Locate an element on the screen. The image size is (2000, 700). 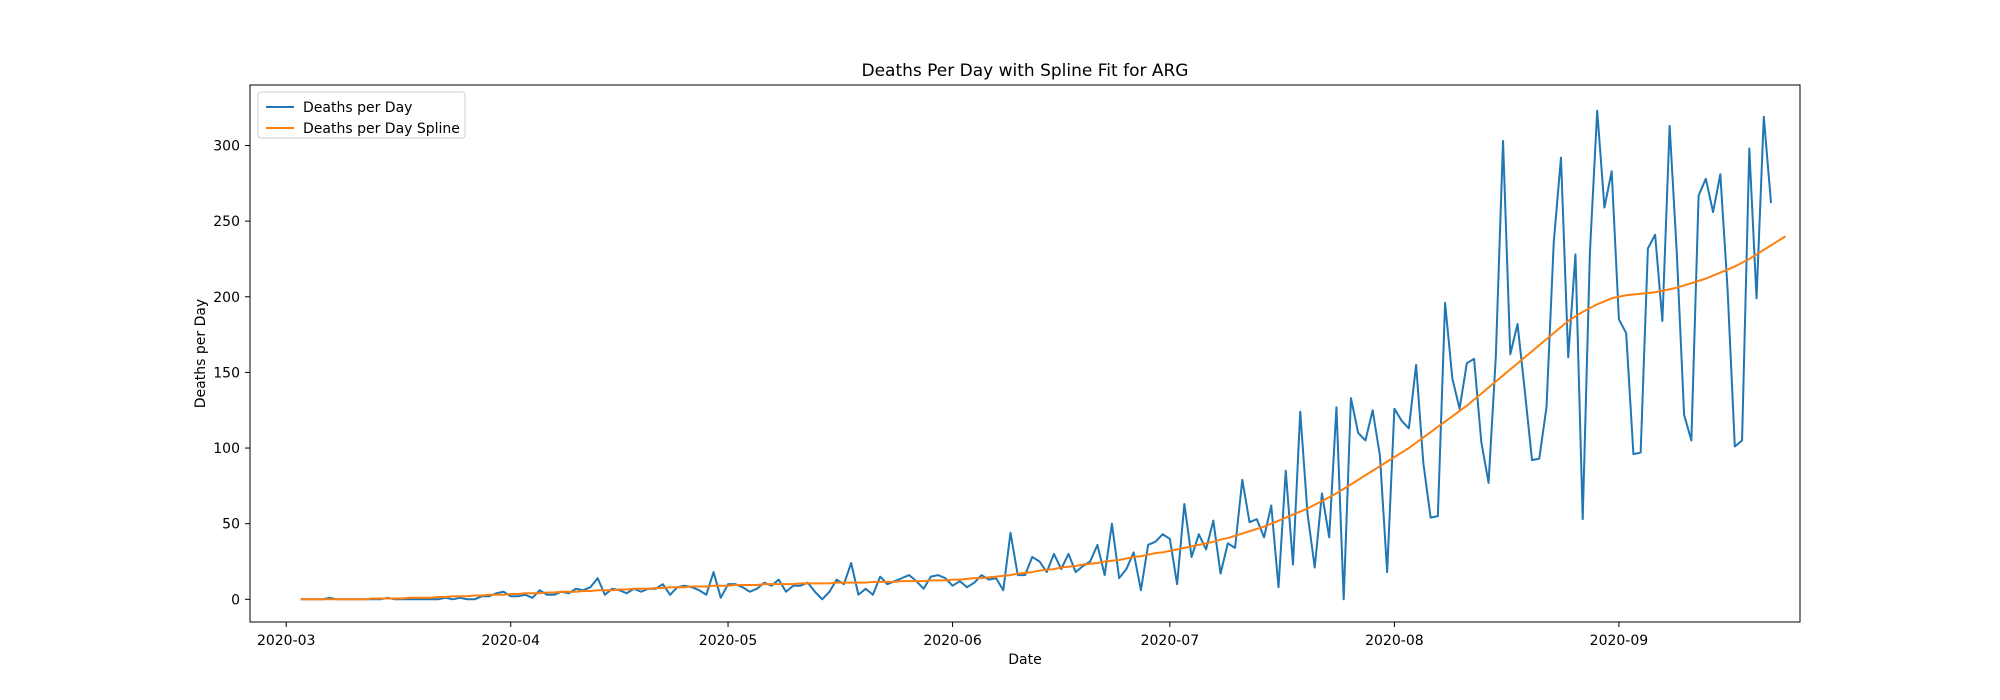
y-axis-ticks: 0 50 100 150 200 250 300 is located at coordinates (231, 373).